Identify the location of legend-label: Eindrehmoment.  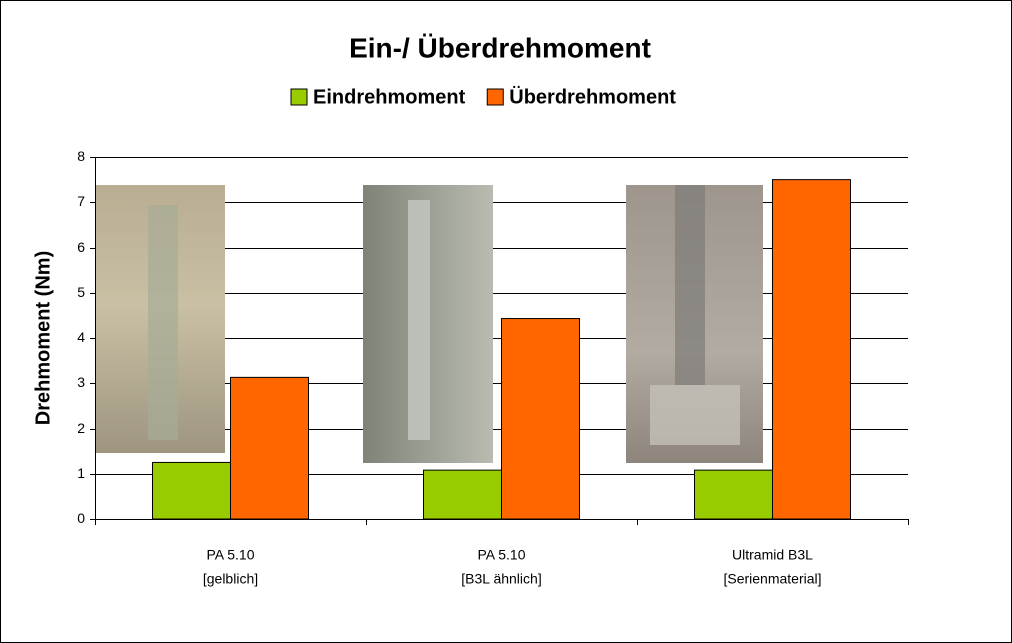
(389, 97).